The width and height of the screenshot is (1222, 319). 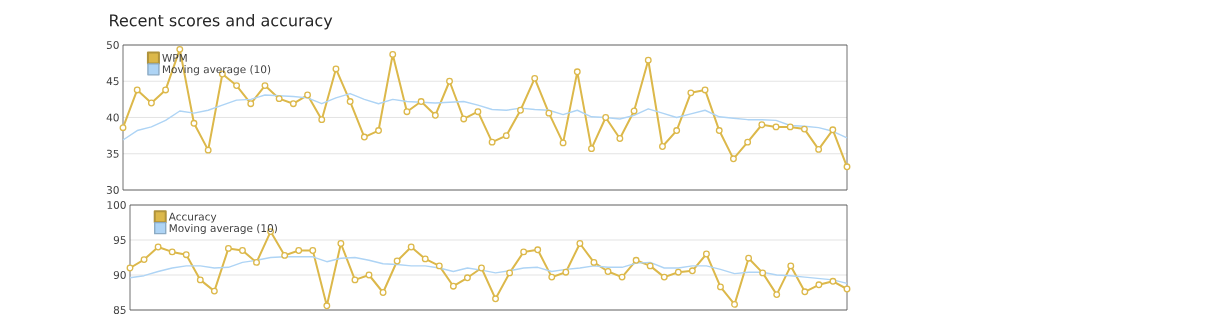 What do you see at coordinates (119, 240) in the screenshot?
I see `y-tick-label: 95` at bounding box center [119, 240].